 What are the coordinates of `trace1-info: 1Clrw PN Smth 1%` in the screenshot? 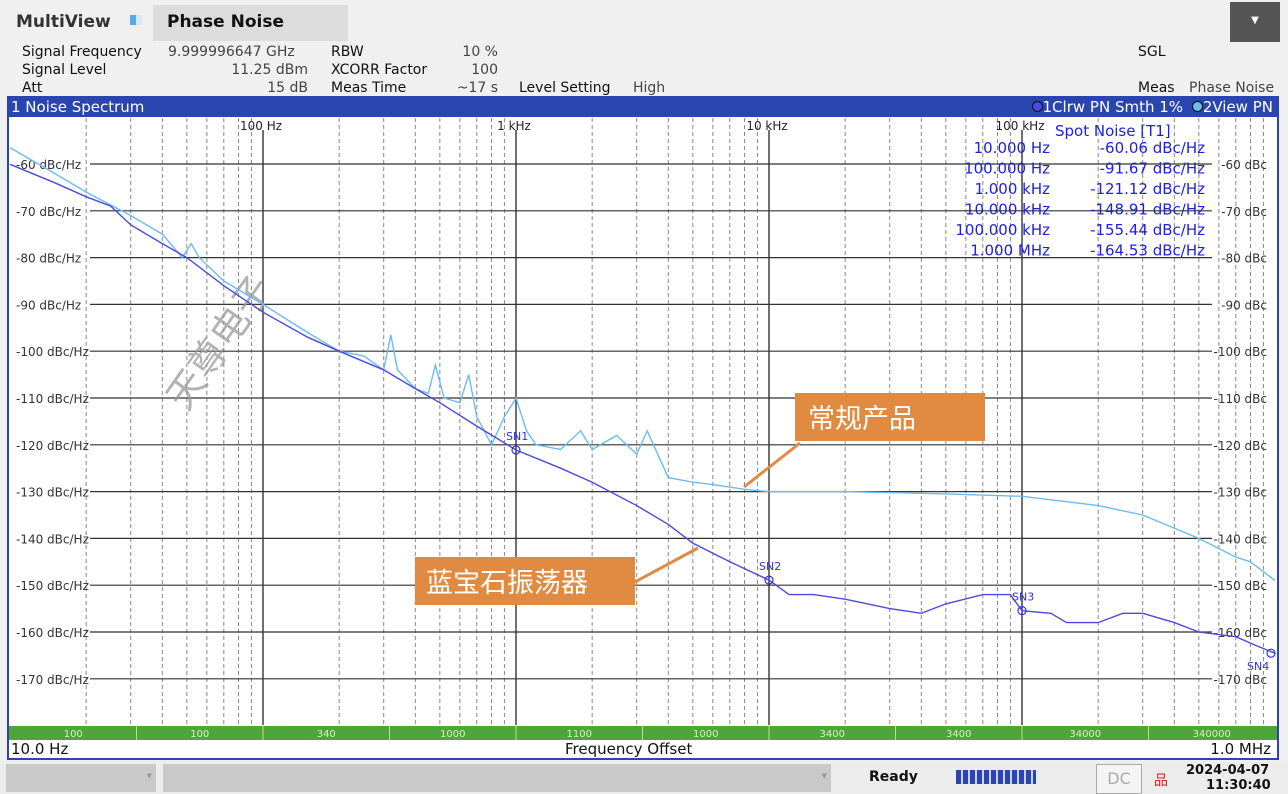 It's located at (1113, 107).